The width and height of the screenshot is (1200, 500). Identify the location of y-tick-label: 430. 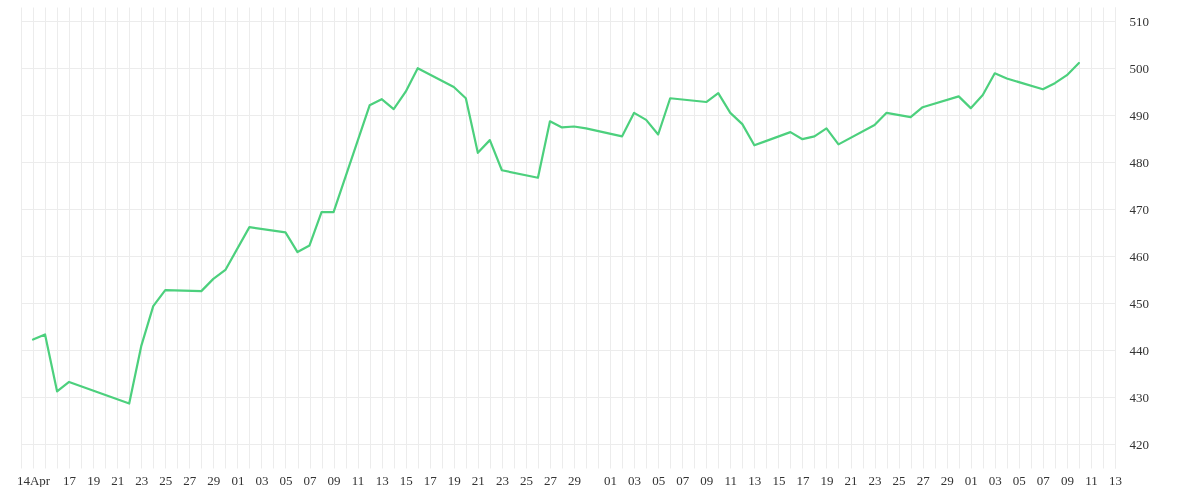
(1139, 397).